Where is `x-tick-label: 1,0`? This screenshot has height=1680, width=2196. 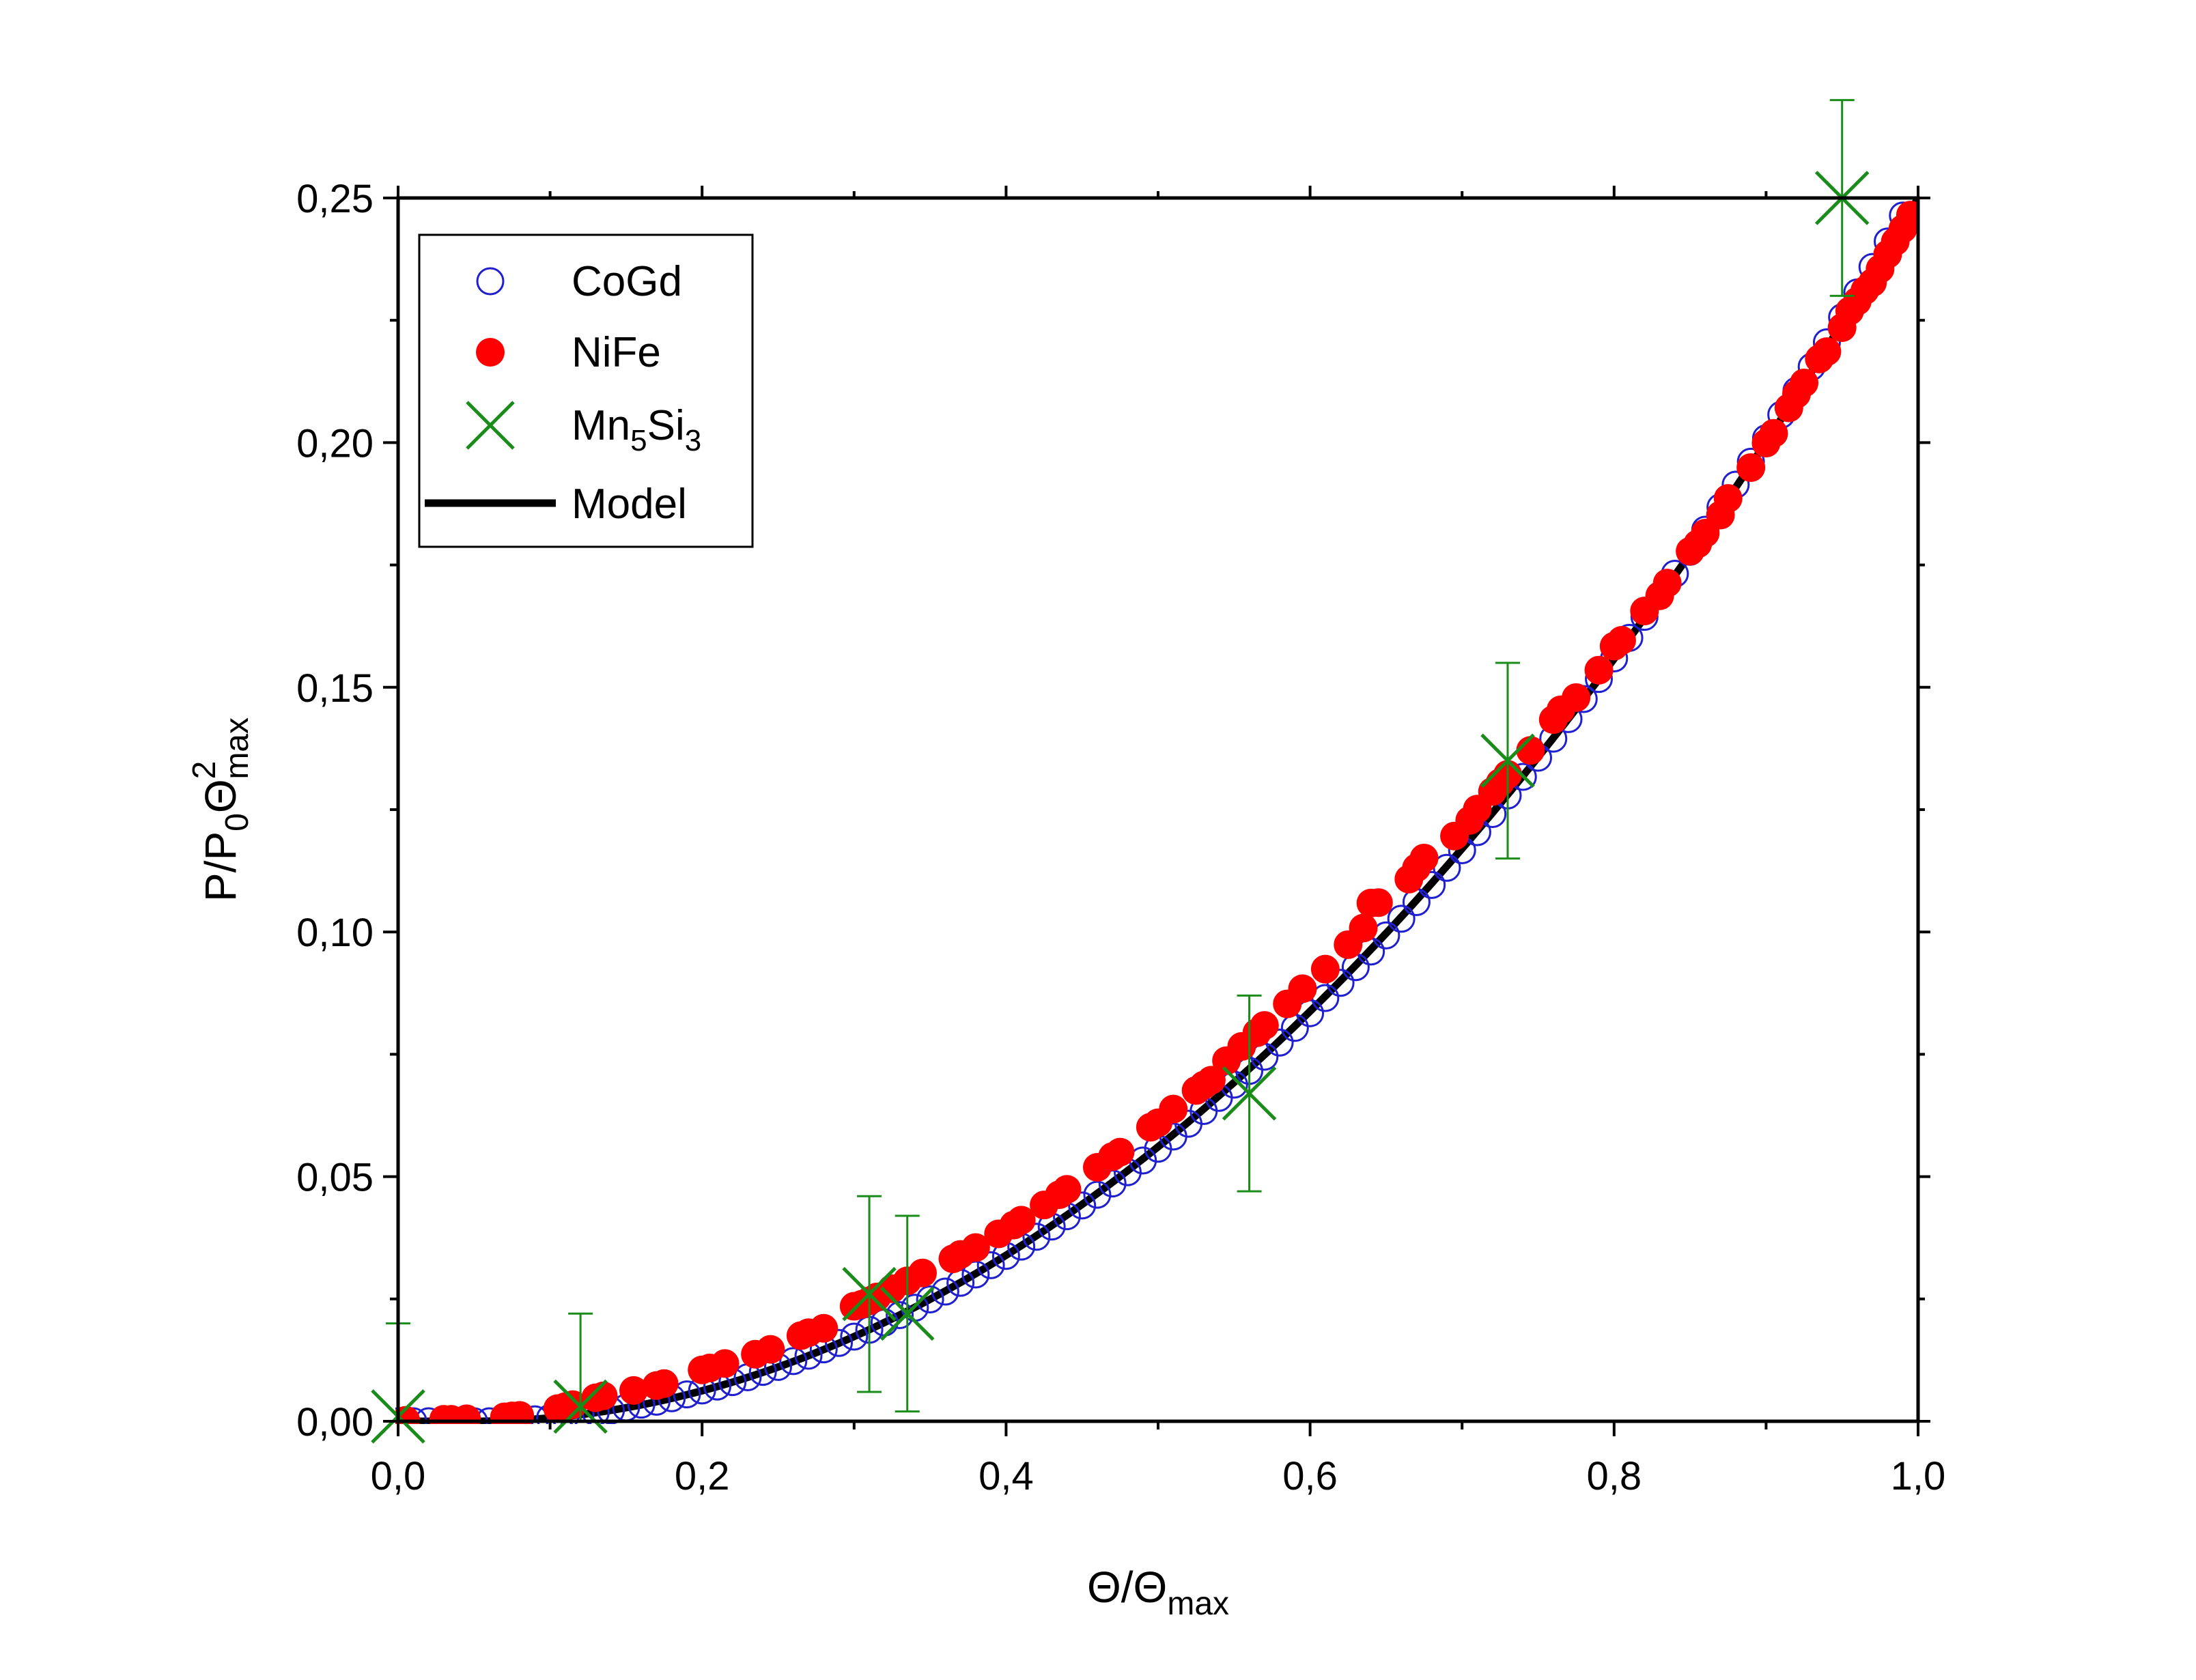 x-tick-label: 1,0 is located at coordinates (1919, 1476).